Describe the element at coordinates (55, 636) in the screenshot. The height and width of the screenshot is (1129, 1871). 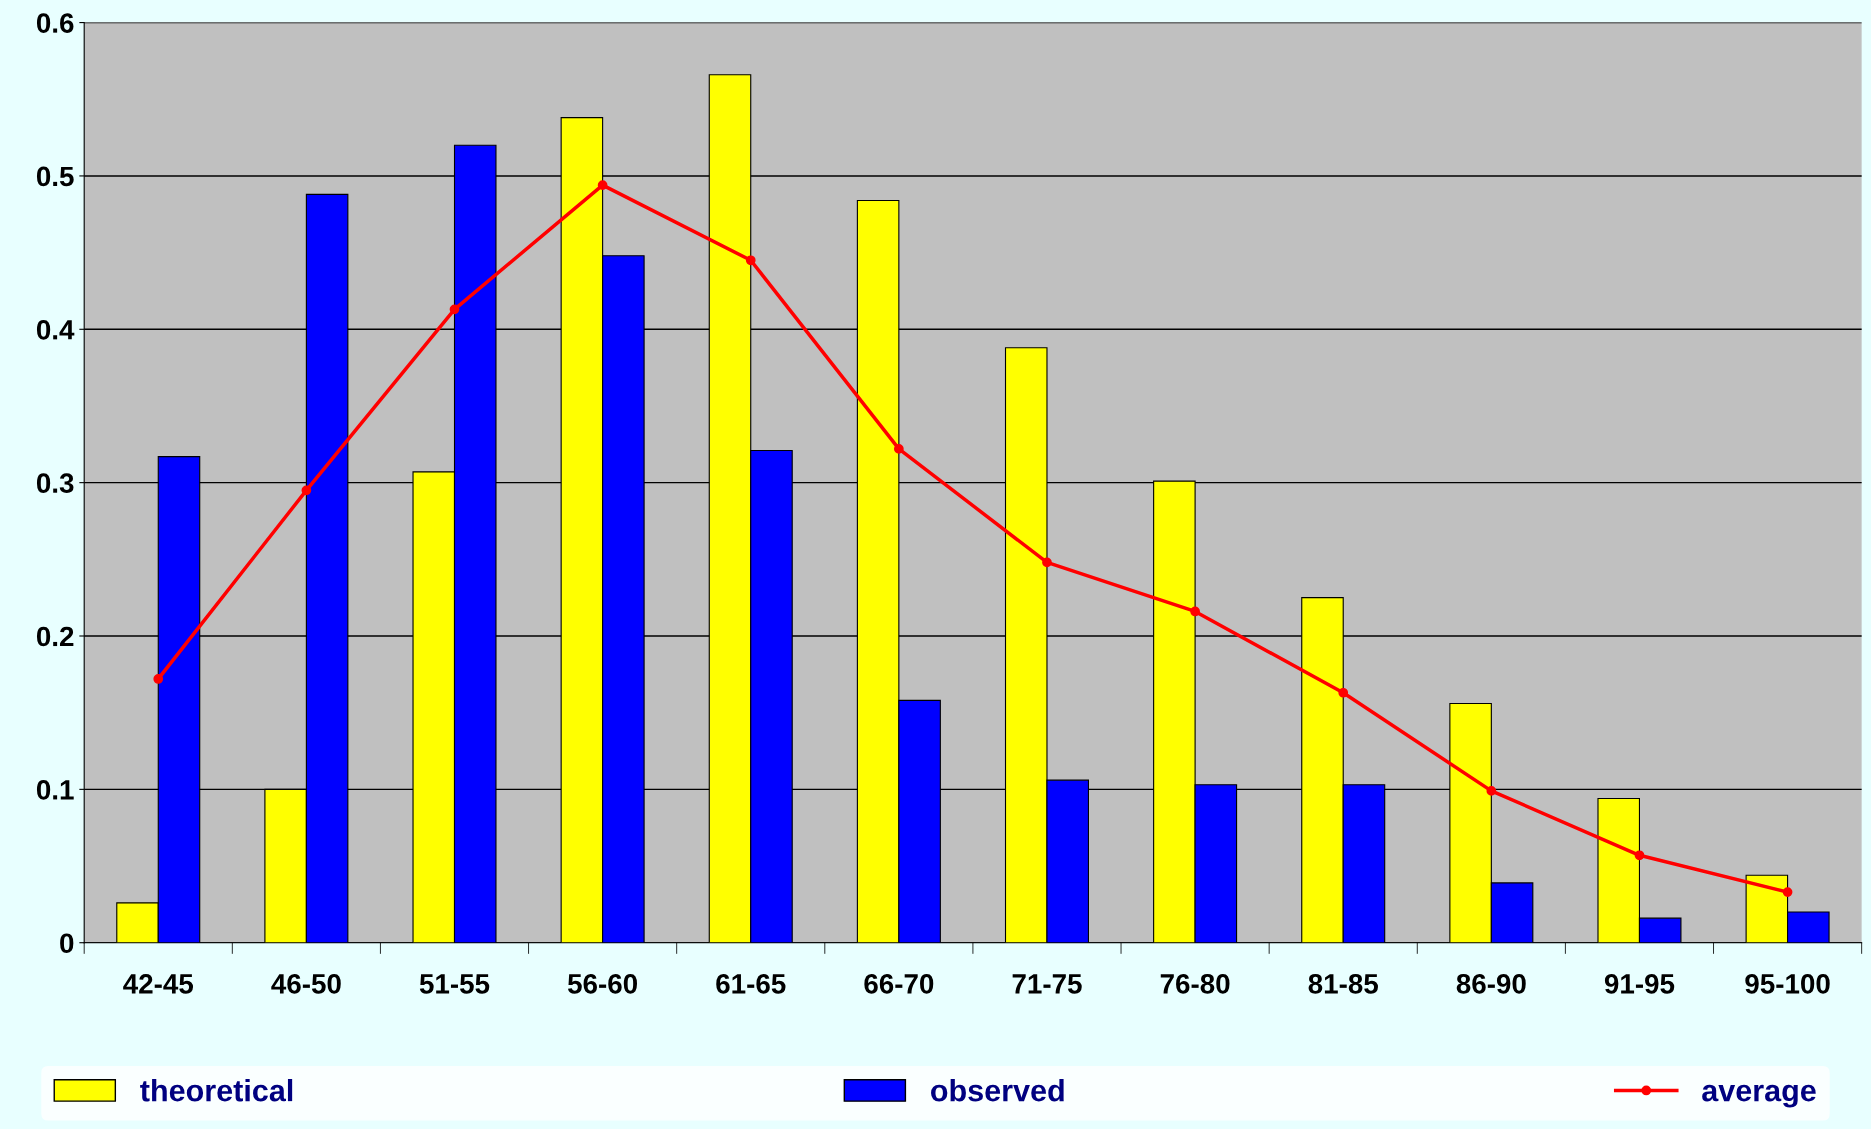
I see `y-tick-label: 0.2` at that location.